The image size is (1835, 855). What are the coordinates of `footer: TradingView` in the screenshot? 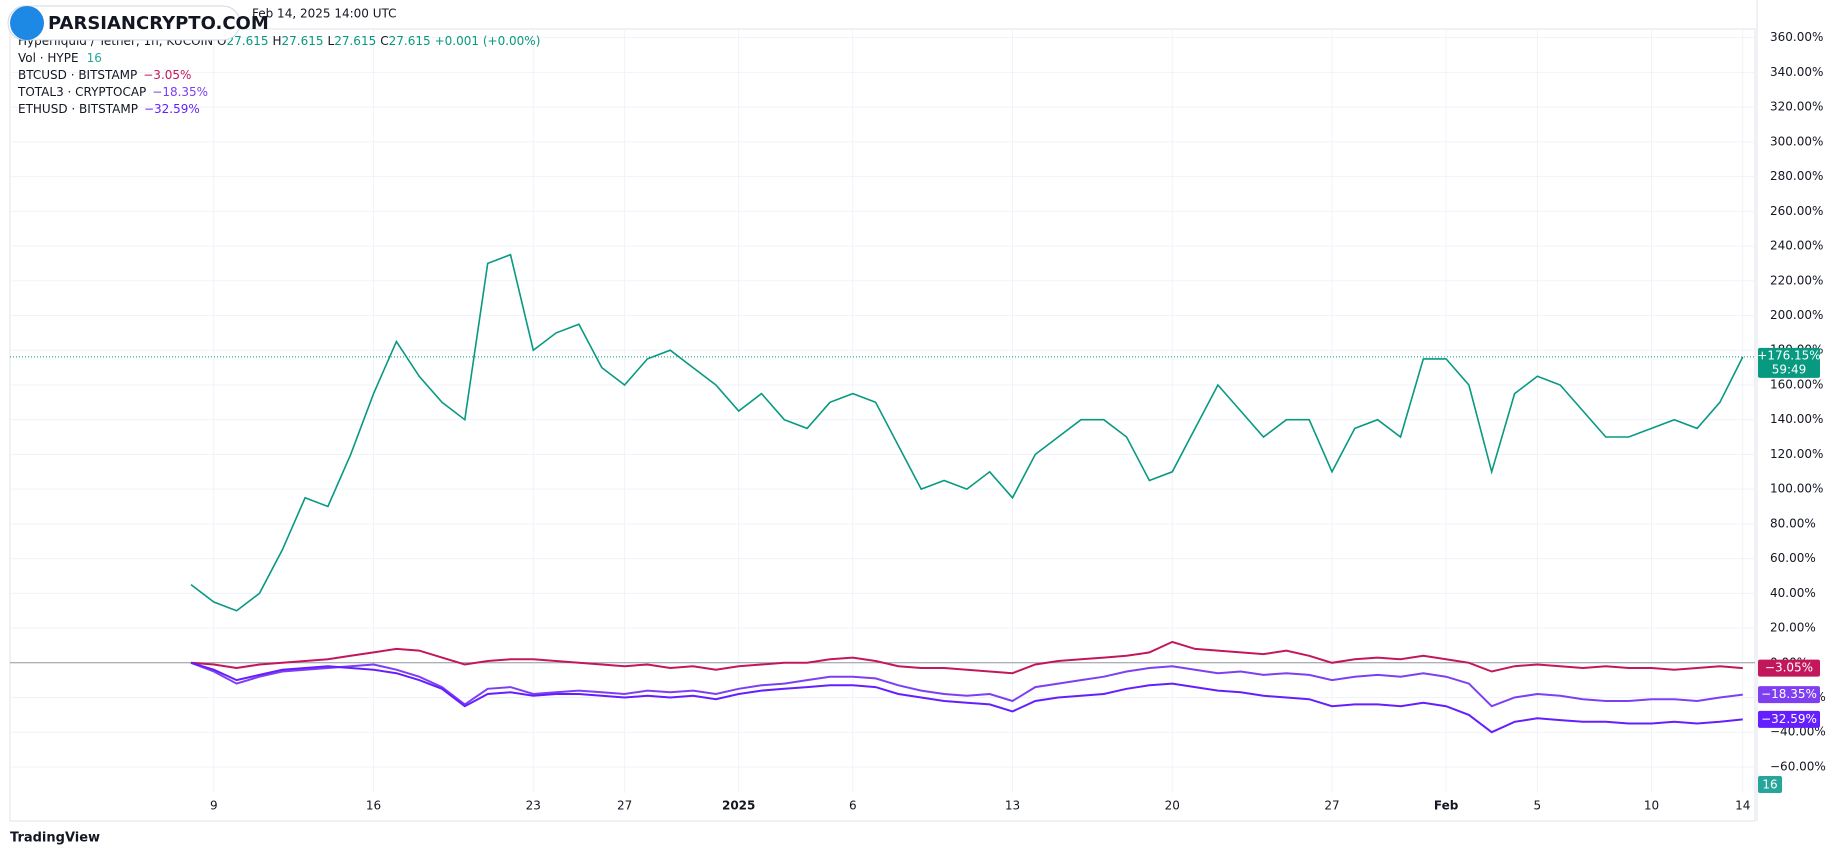 It's located at (55, 838).